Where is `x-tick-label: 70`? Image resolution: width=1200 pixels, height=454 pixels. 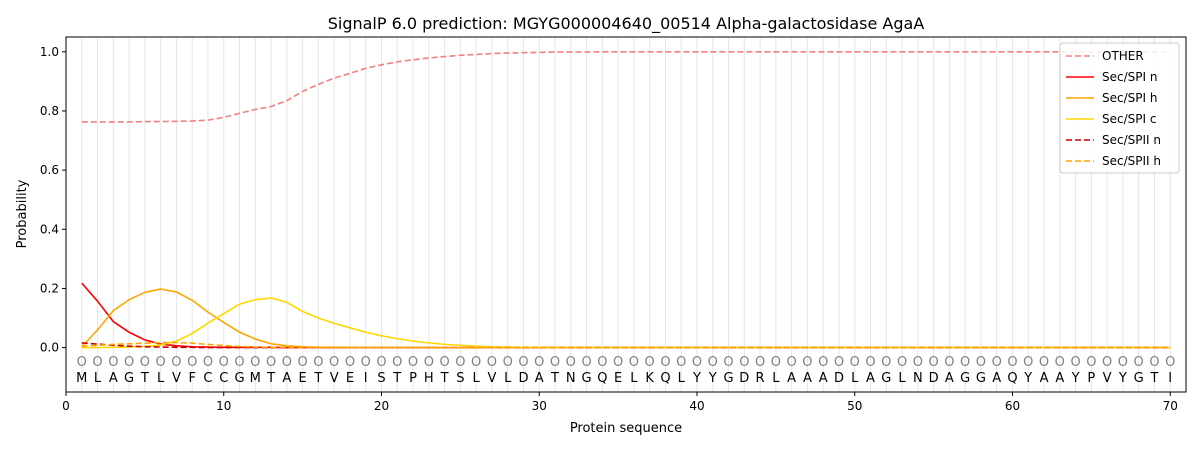
x-tick-label: 70 is located at coordinates (1170, 406).